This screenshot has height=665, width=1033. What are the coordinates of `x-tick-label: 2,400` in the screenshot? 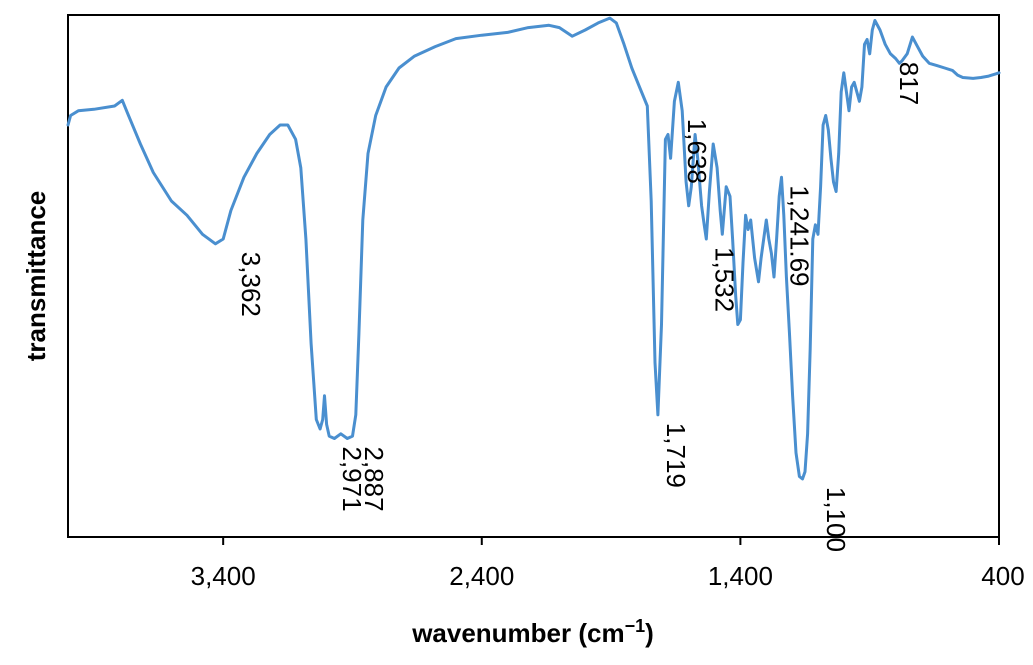 It's located at (481, 576).